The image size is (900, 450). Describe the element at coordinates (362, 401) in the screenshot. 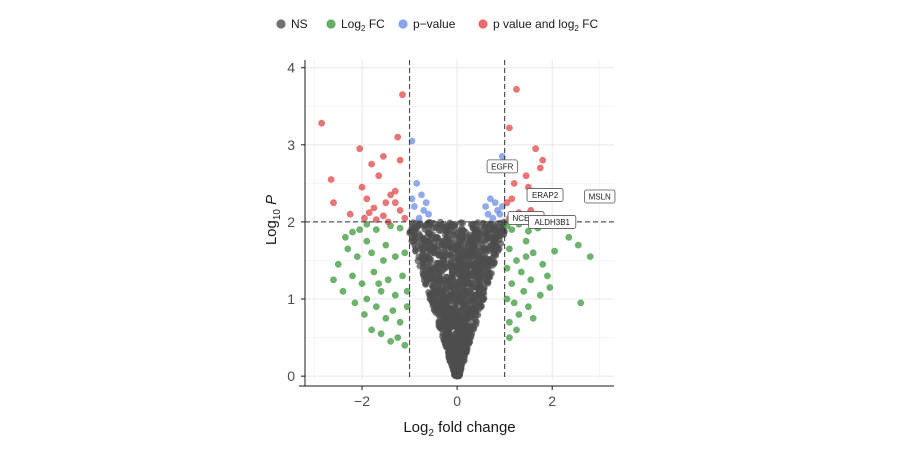

I see `x-tick-label: −2` at that location.